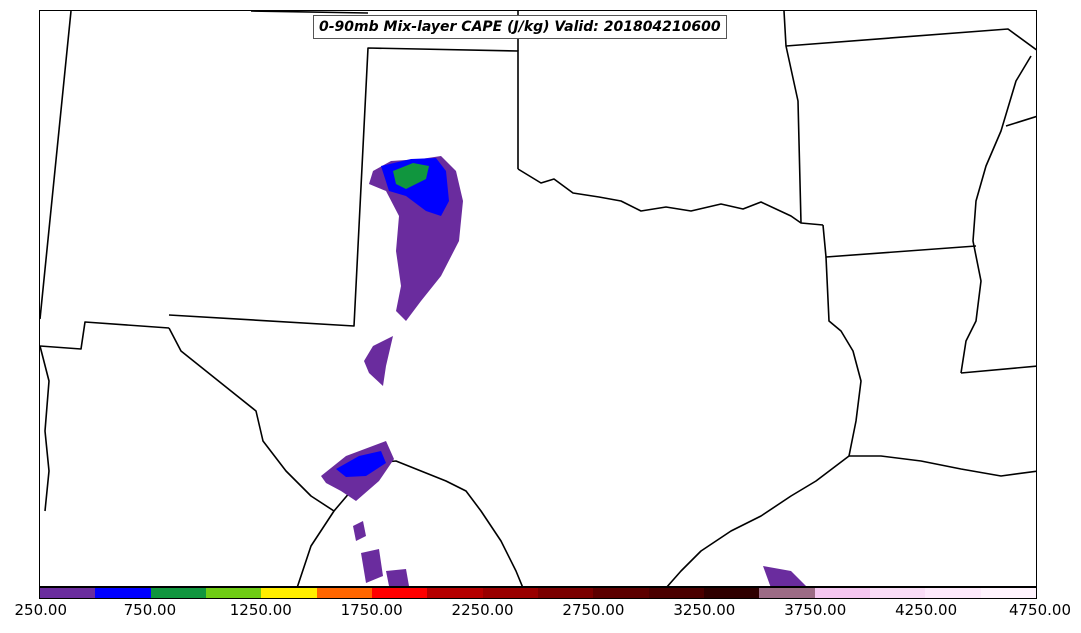  What do you see at coordinates (792, 117) in the screenshot?
I see `ok-ar-border` at bounding box center [792, 117].